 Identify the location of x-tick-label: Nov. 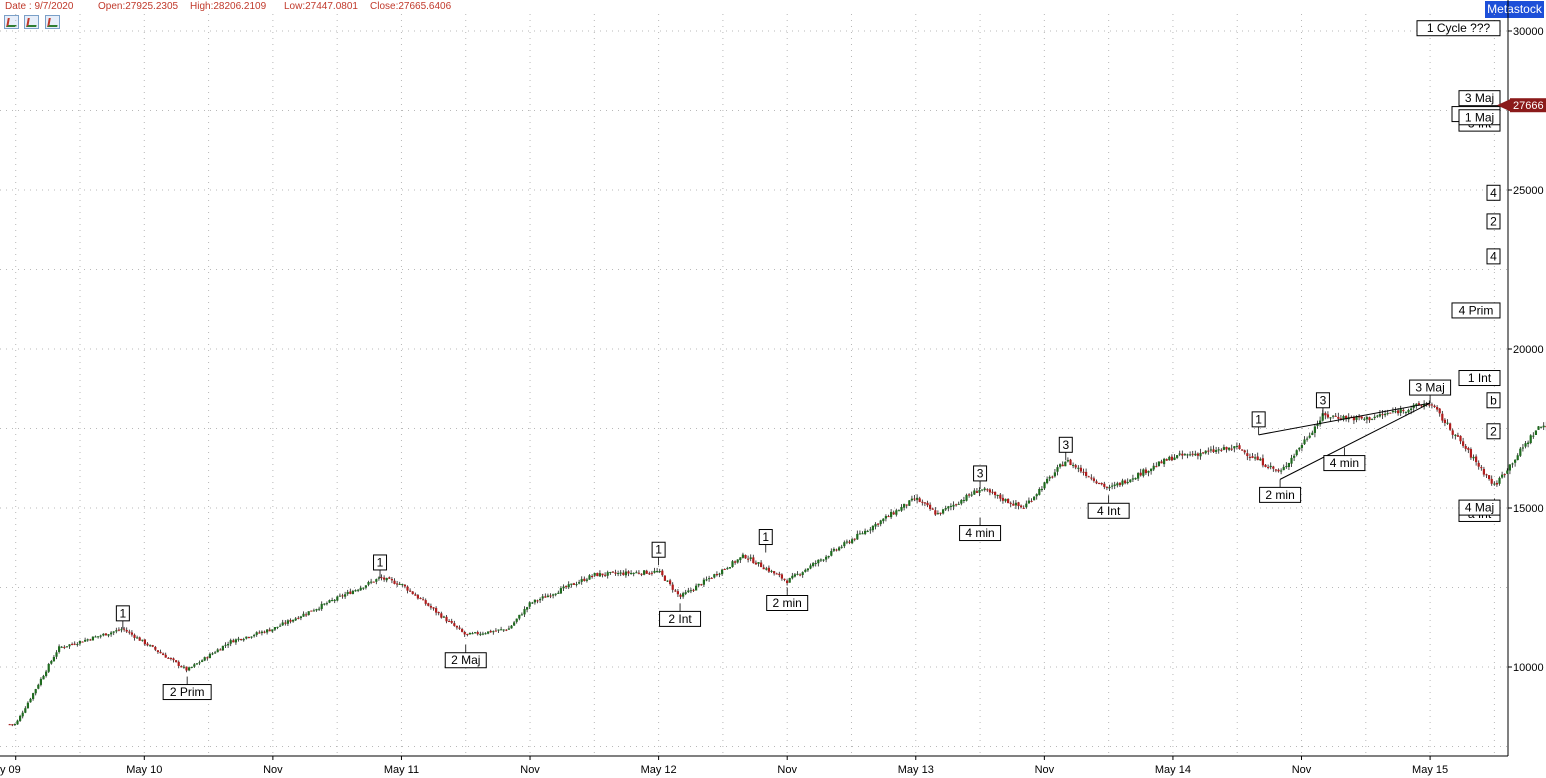
(530, 770).